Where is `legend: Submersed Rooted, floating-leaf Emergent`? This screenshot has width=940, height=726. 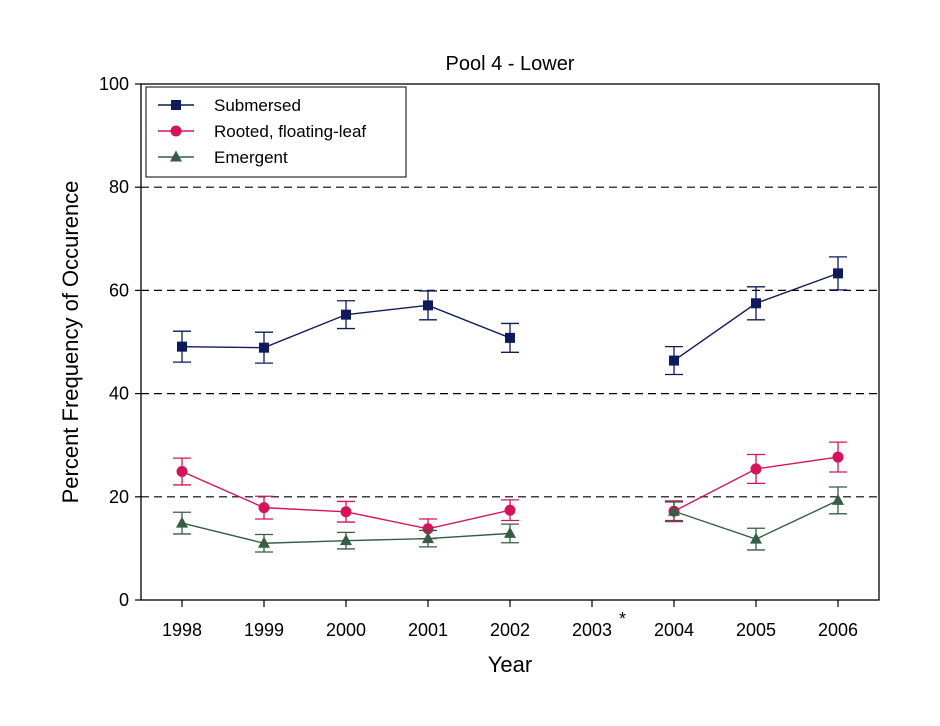
legend: Submersed Rooted, floating-leaf Emergent is located at coordinates (276, 132).